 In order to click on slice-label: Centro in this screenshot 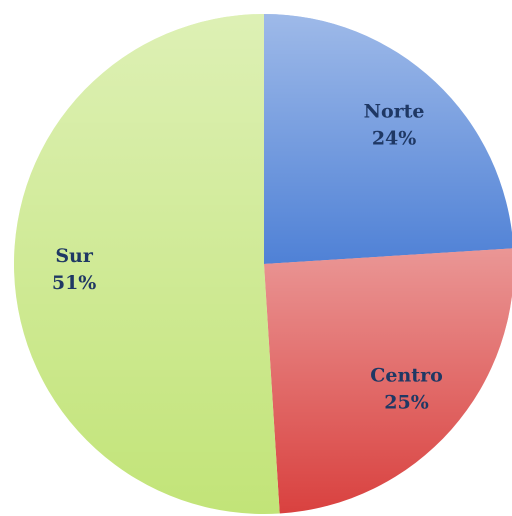, I will do `click(406, 376)`.